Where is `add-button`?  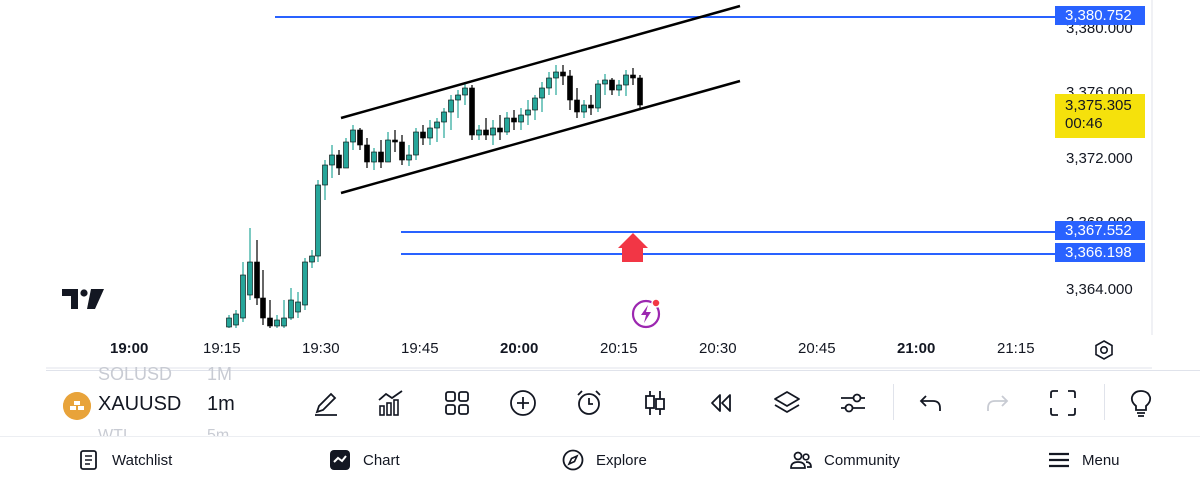
add-button is located at coordinates (523, 403).